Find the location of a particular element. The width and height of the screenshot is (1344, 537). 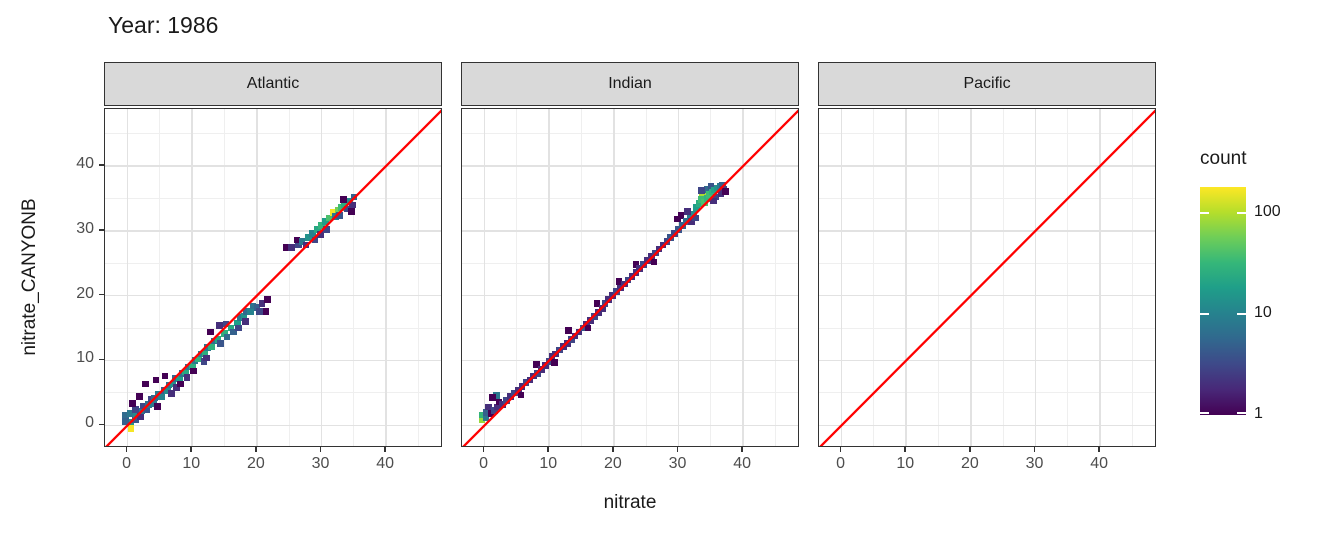

legend-colorbar is located at coordinates (1223, 301).